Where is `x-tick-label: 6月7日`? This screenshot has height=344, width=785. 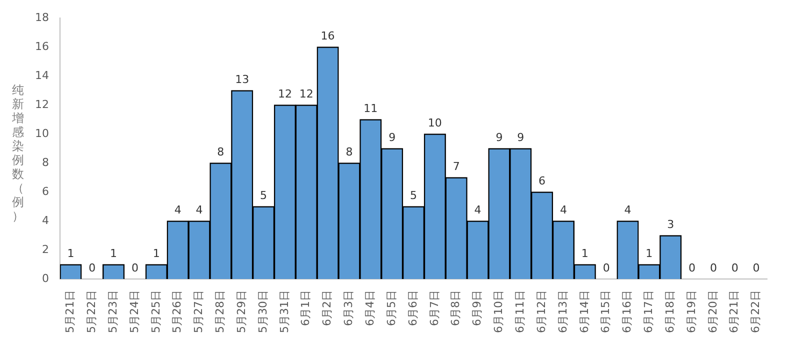 x-tick-label: 6月7日 is located at coordinates (434, 308).